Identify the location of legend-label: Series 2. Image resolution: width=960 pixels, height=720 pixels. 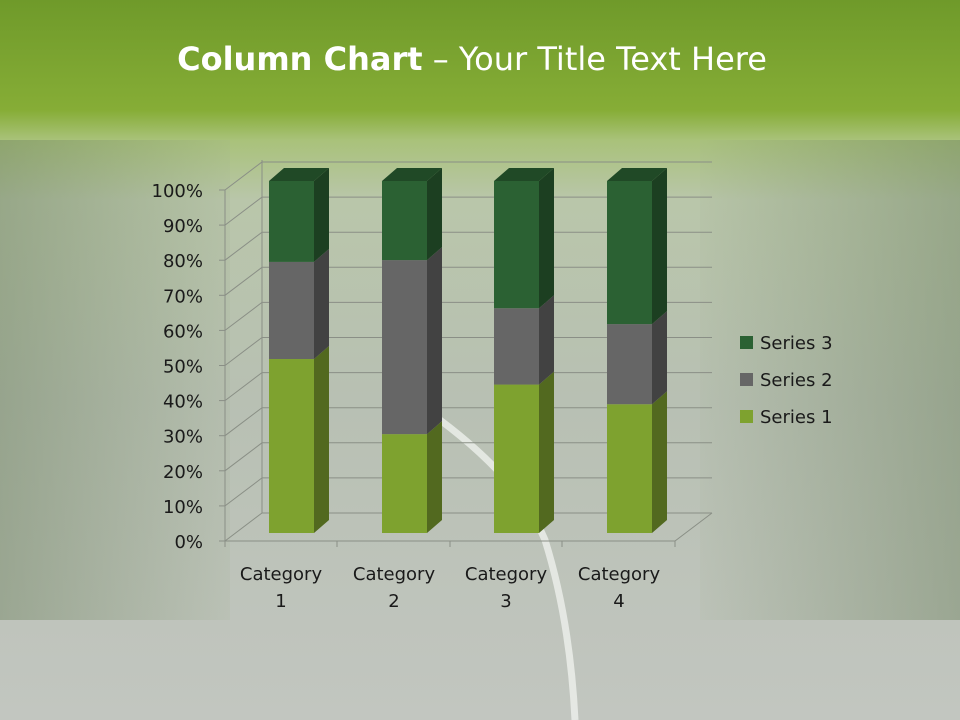
(796, 380).